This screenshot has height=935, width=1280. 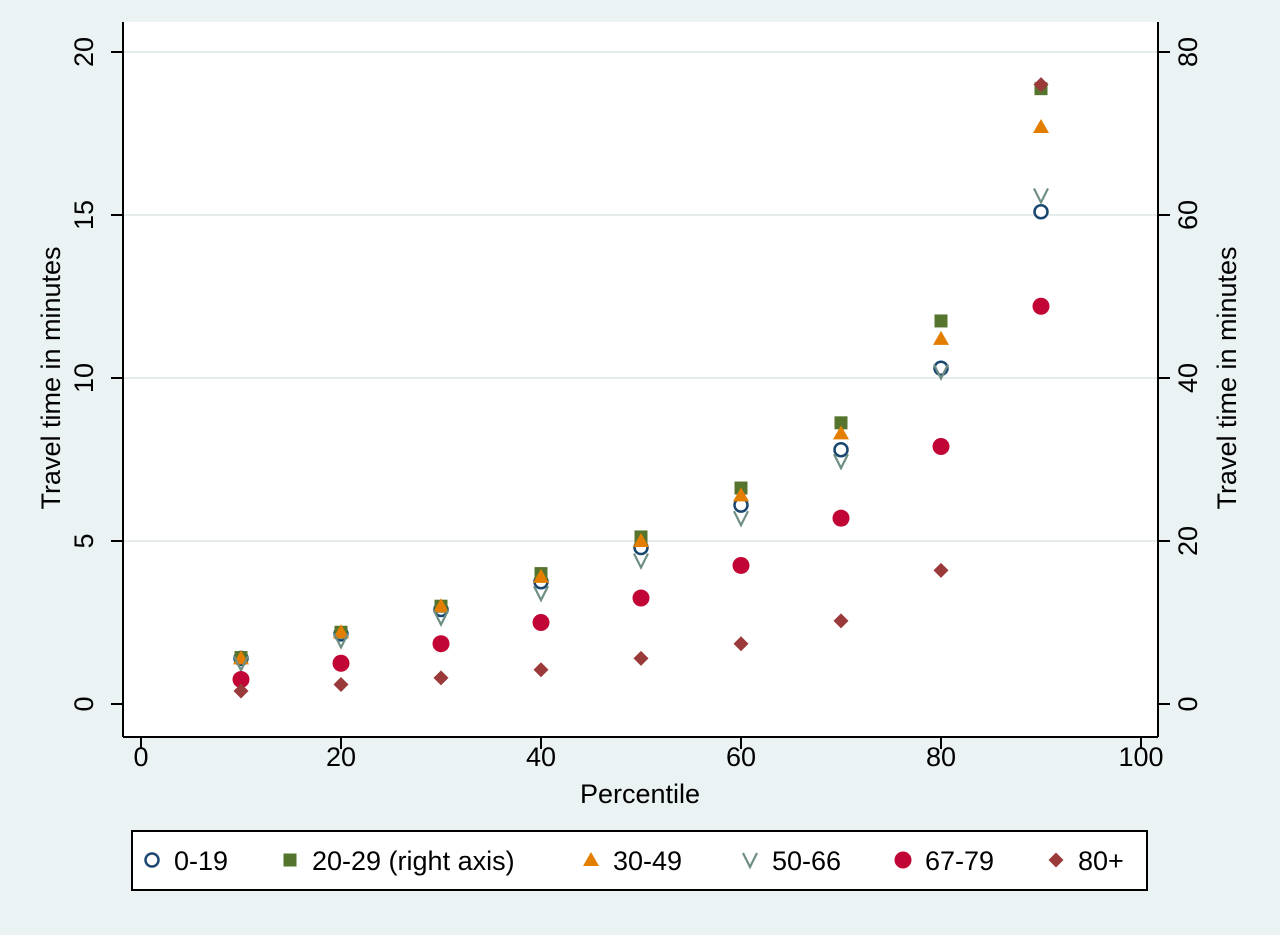 What do you see at coordinates (541, 757) in the screenshot?
I see `x-tick-label: 40` at bounding box center [541, 757].